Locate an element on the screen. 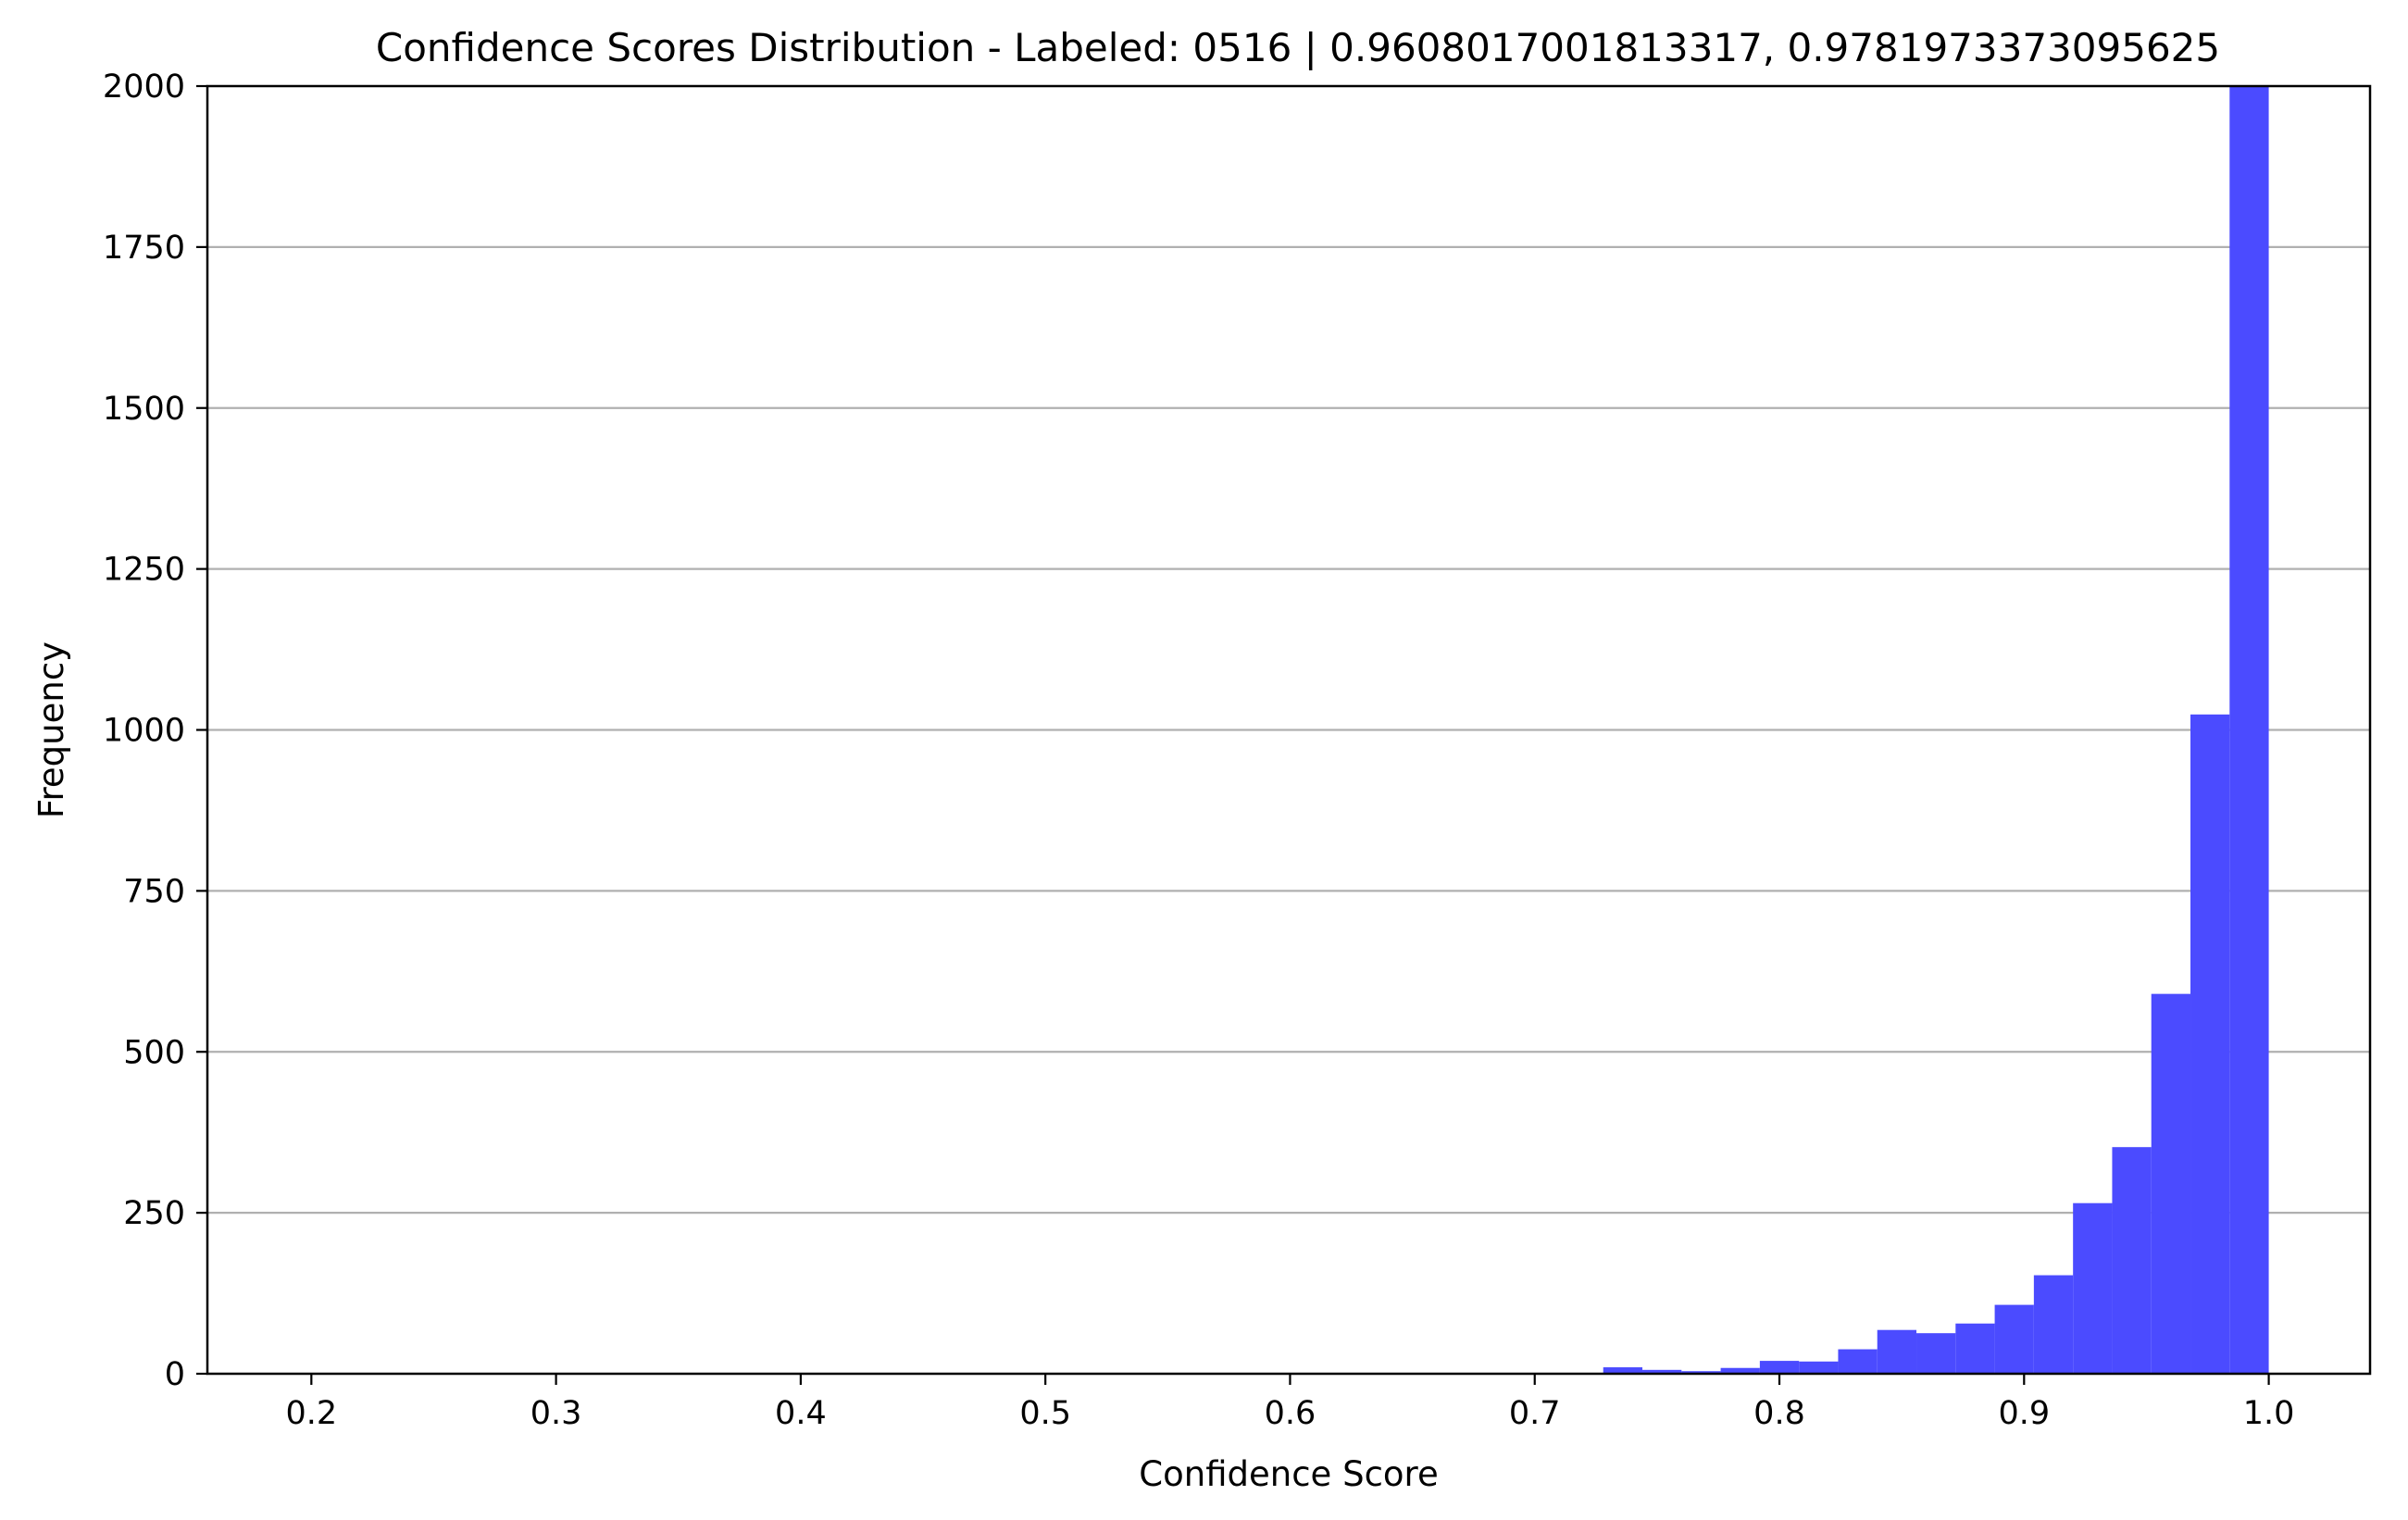  x-axis-ticks: 0.2 0.3 0.4 0.5 0.6 0.7 0.8 0.9 1.0 is located at coordinates (1289, 1403).